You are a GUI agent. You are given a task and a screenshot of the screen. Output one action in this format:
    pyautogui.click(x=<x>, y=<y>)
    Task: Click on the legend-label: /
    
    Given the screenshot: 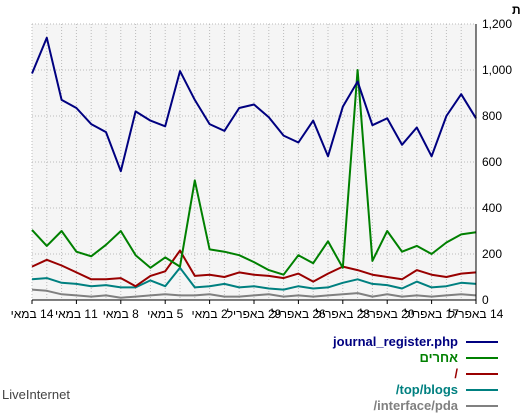 What is the action you would take?
    pyautogui.click(x=456, y=373)
    